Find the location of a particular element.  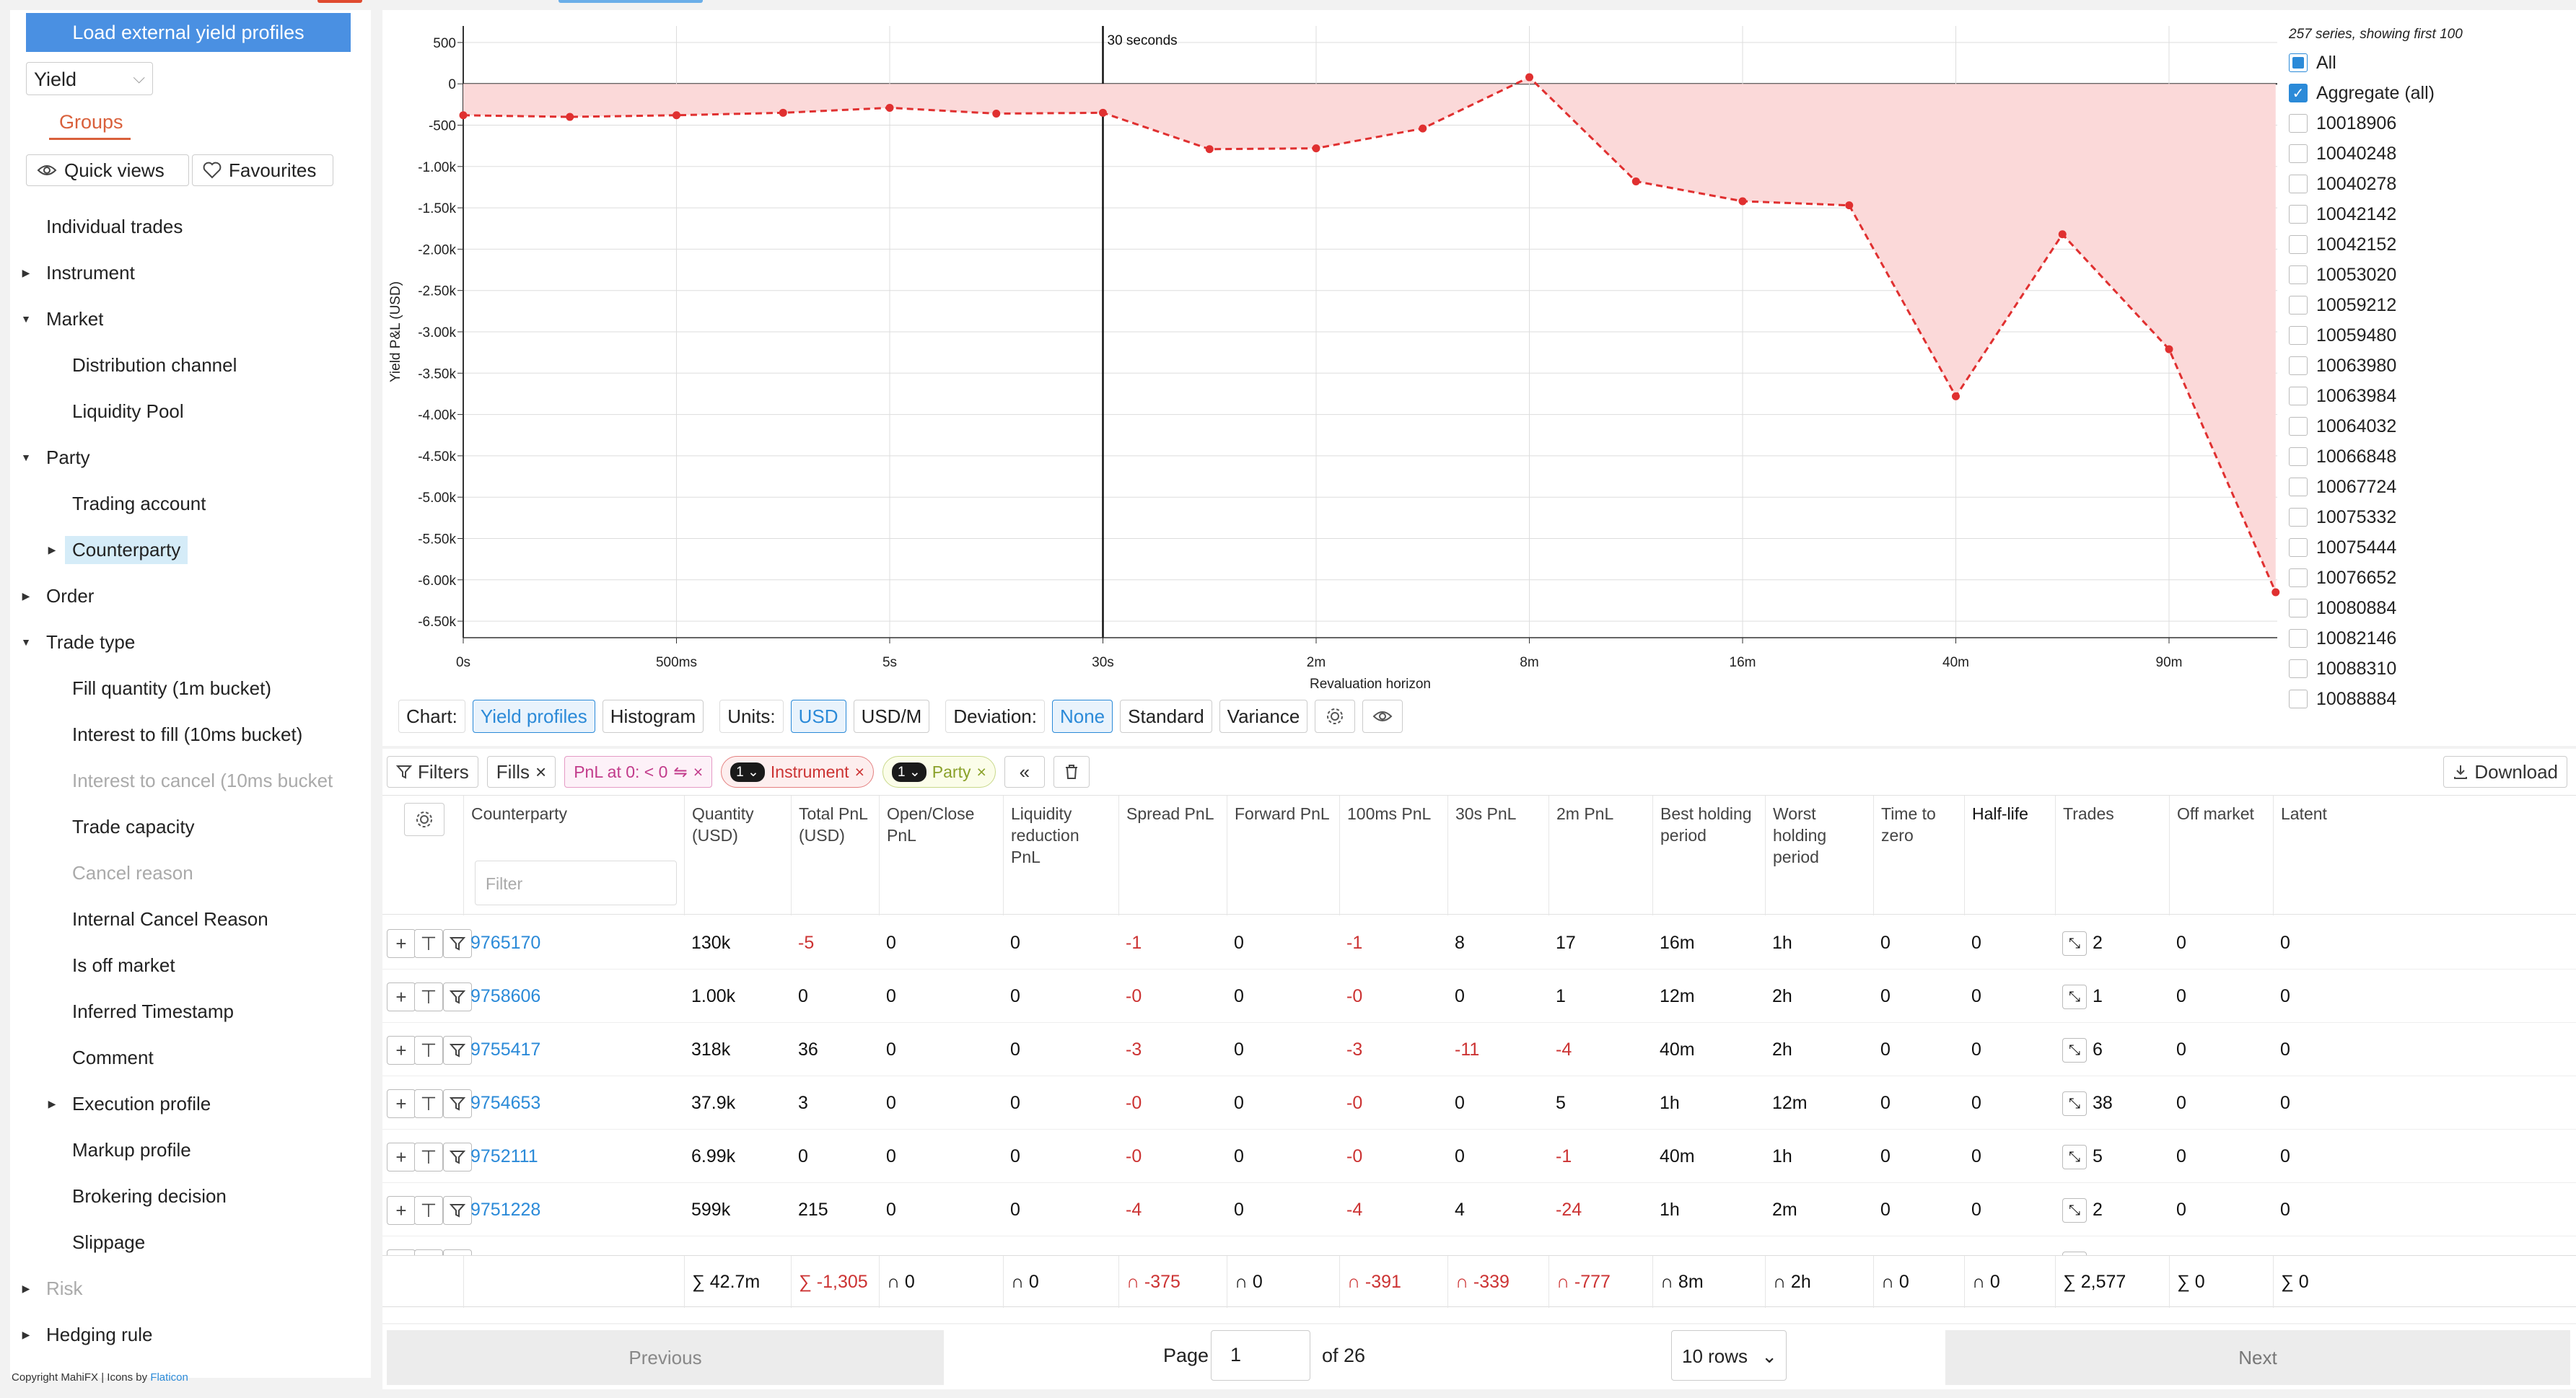

column-header-trades: Trades is located at coordinates (2112, 855).